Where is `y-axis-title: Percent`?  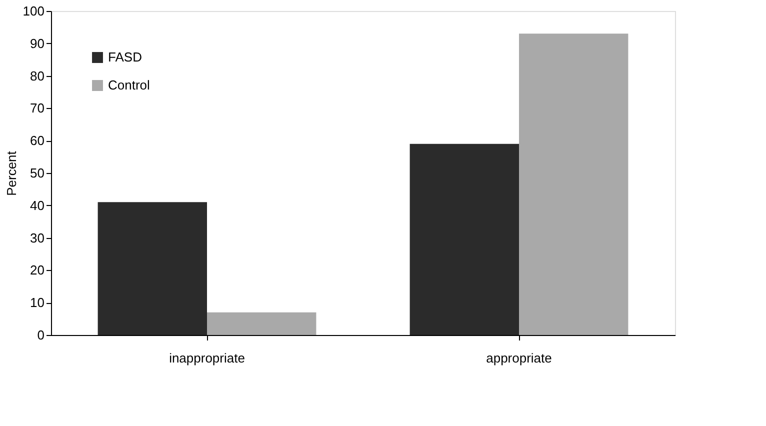 y-axis-title: Percent is located at coordinates (11, 173).